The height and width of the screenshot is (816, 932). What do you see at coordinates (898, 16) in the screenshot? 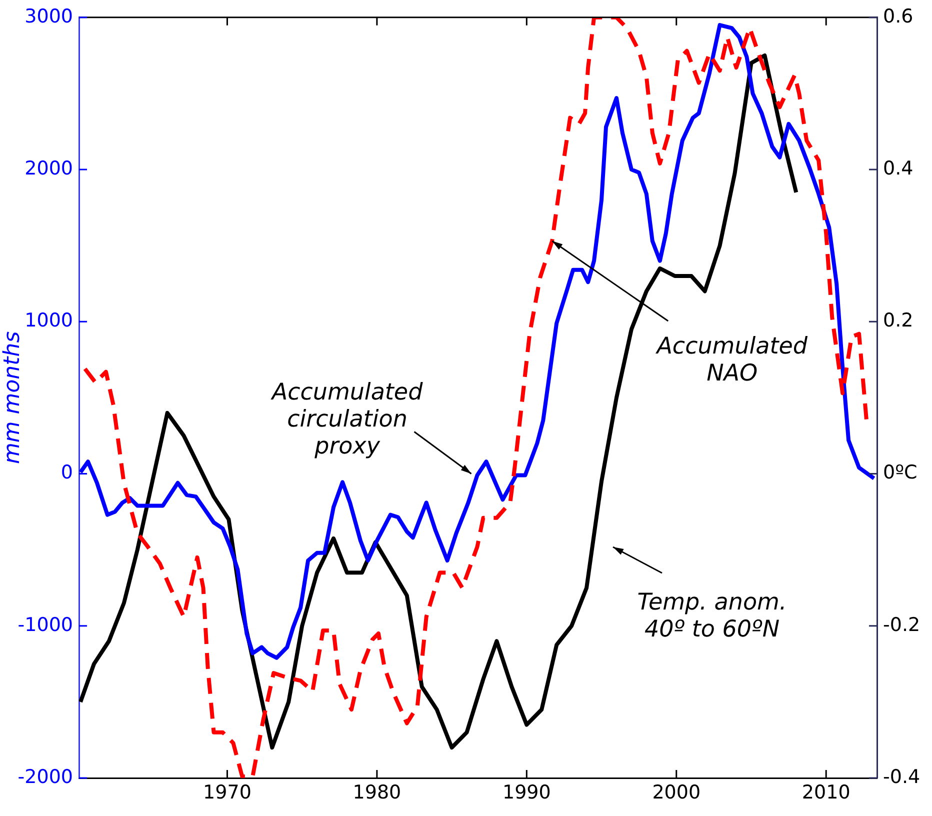
I see `y2-tick-label: 0.6` at bounding box center [898, 16].